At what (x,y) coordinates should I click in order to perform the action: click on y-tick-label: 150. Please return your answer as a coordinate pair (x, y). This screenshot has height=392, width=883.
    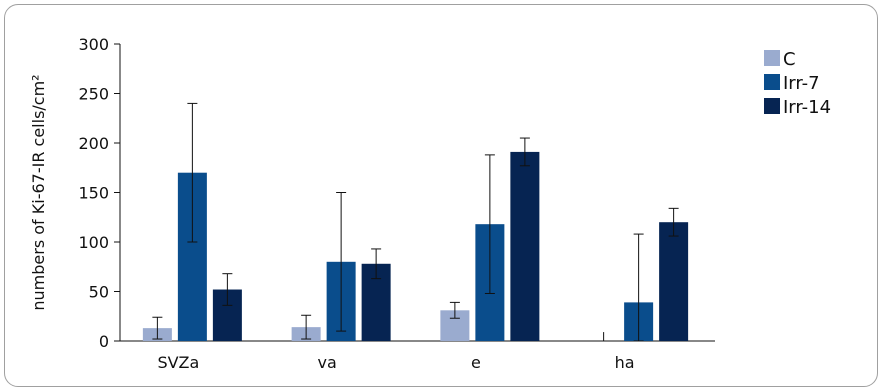
    Looking at the image, I should click on (93, 193).